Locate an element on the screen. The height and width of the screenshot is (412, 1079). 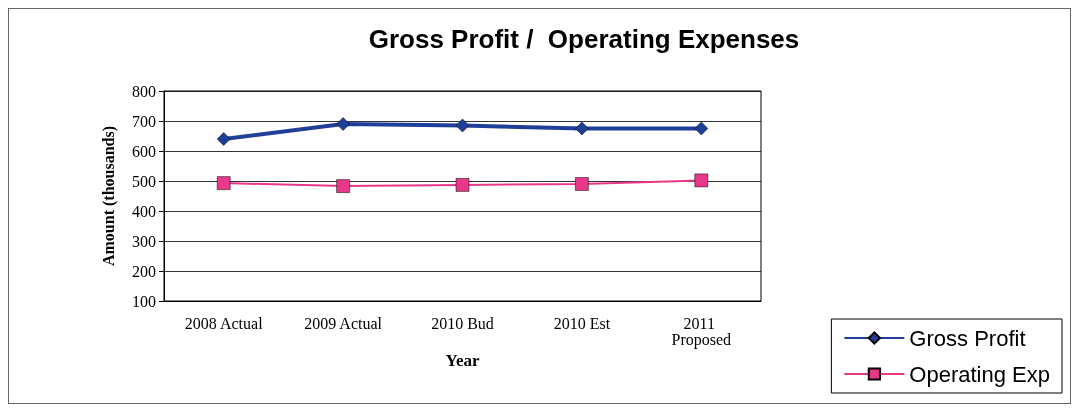
x-tick-label: 2010 Bud is located at coordinates (462, 323).